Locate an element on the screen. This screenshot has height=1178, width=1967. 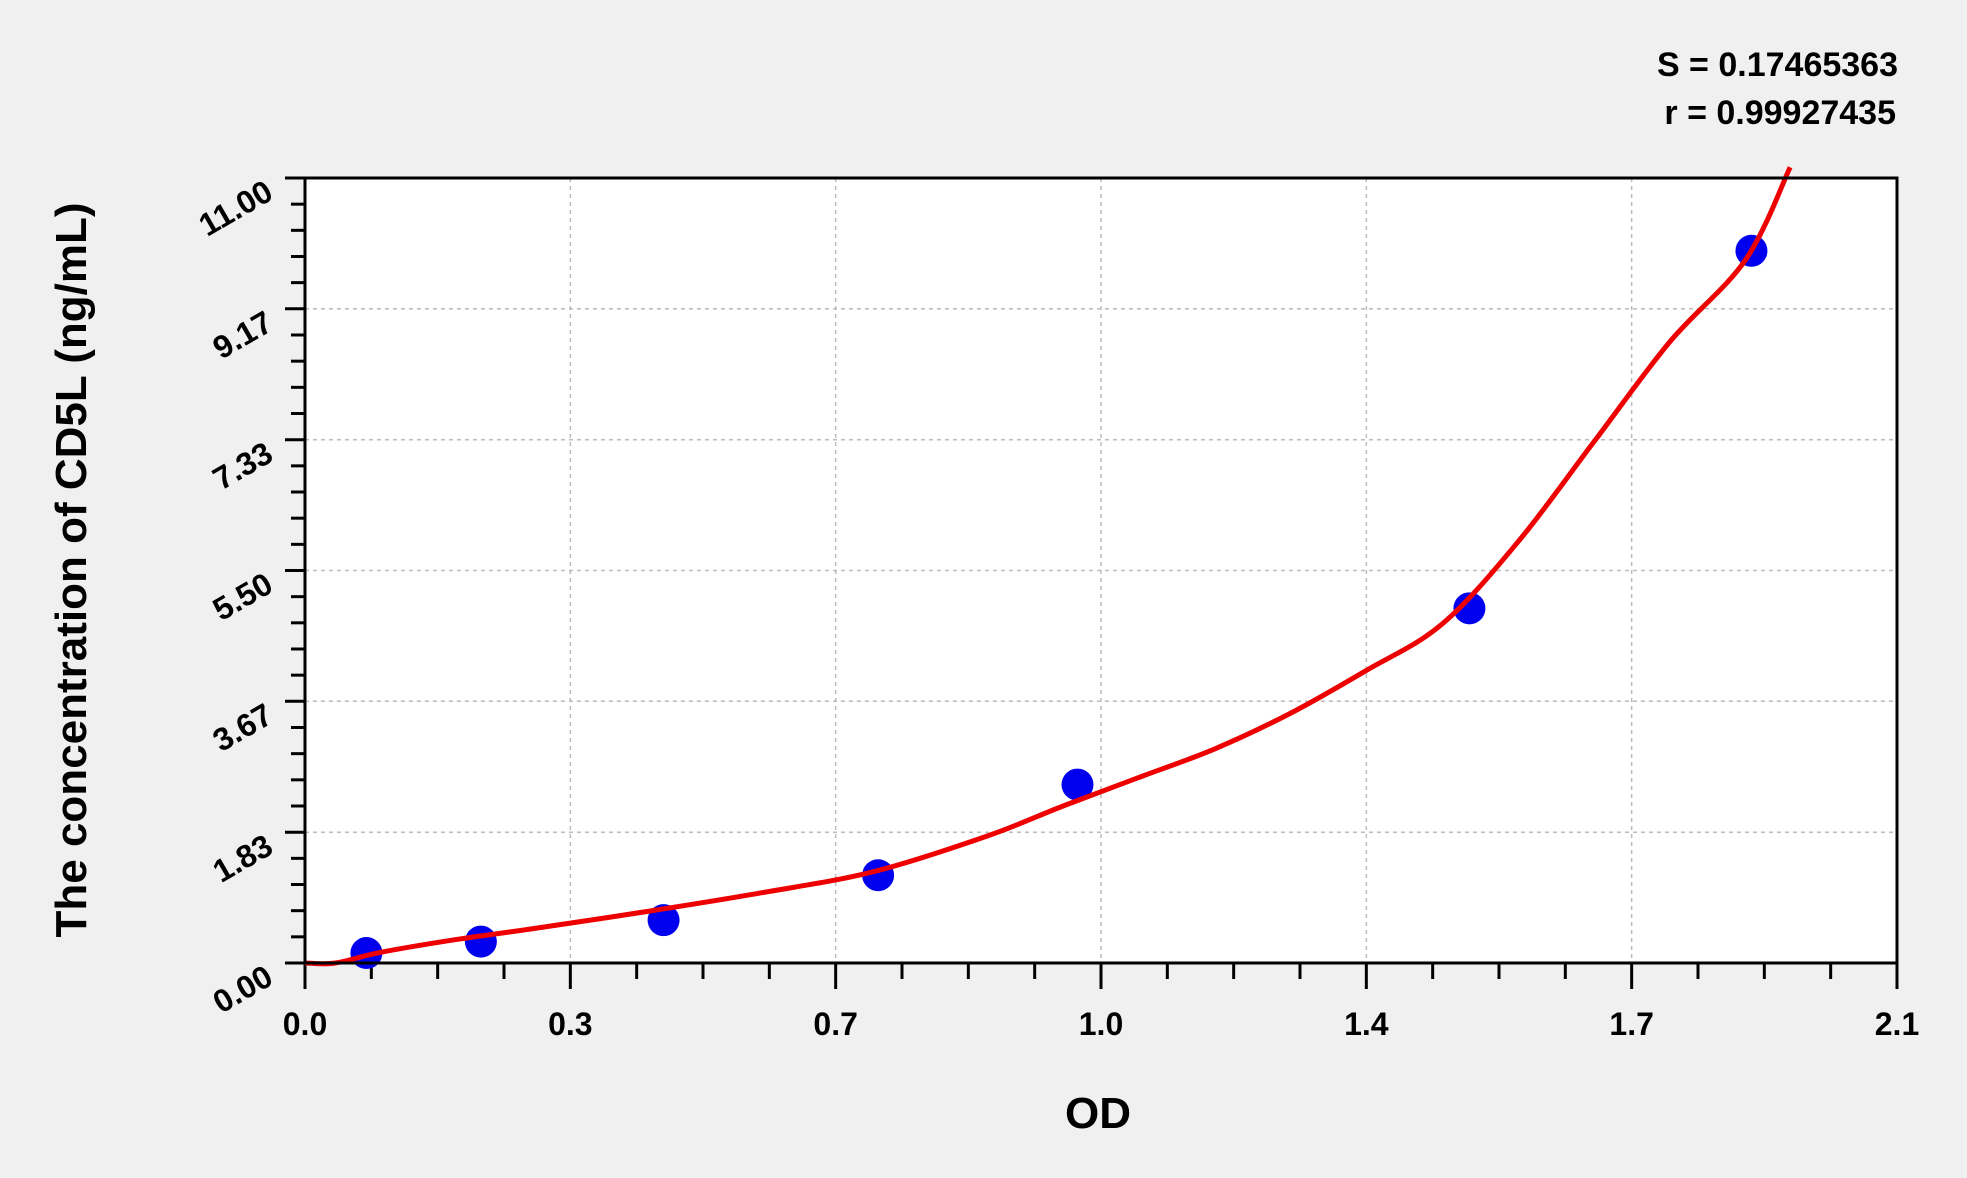
y-tick-label: 0.00 is located at coordinates (243, 989).